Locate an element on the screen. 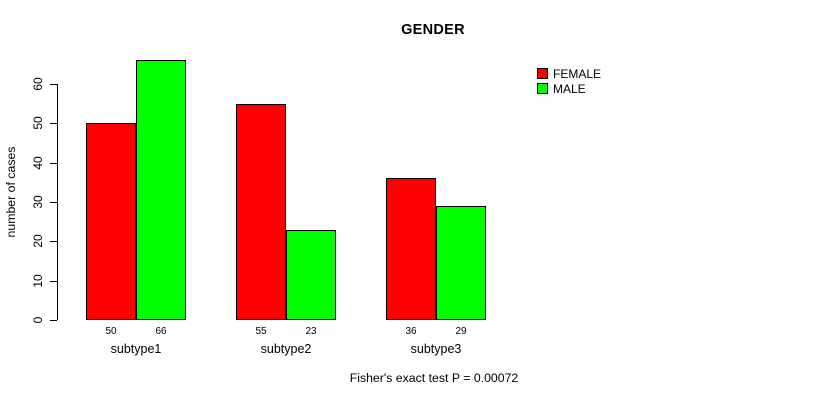 The width and height of the screenshot is (840, 400). bar-value-label: 36 is located at coordinates (411, 331).